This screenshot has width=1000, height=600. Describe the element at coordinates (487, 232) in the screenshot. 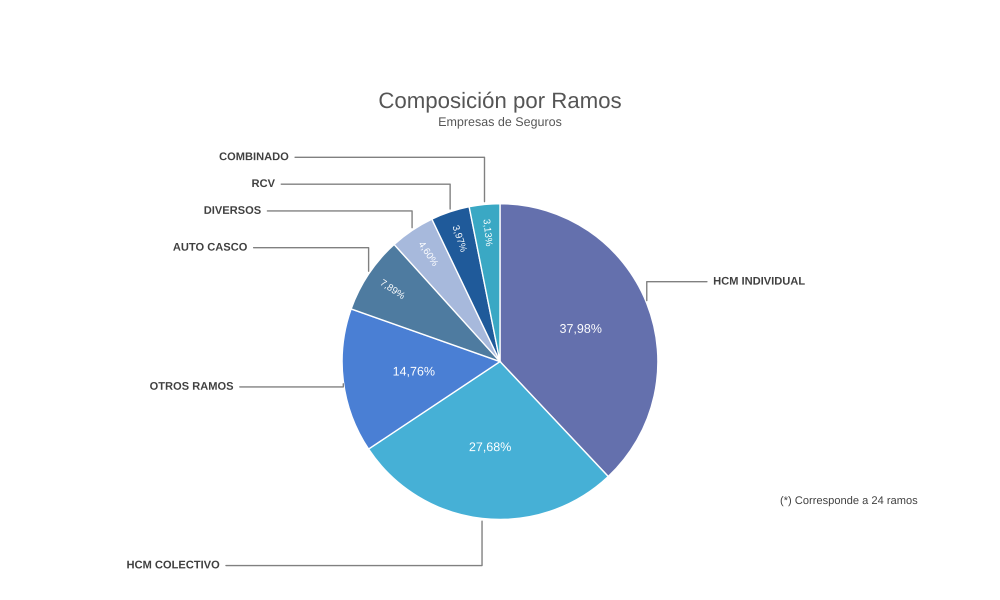

I see `data-label: 3,13%` at that location.